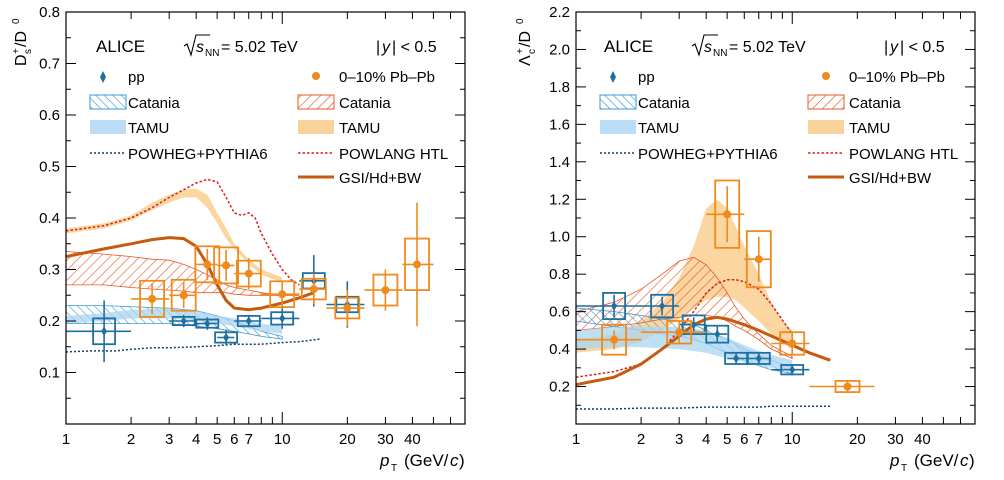 This screenshot has width=1004, height=480. I want to click on svg-text: Λ, so click(525, 60).